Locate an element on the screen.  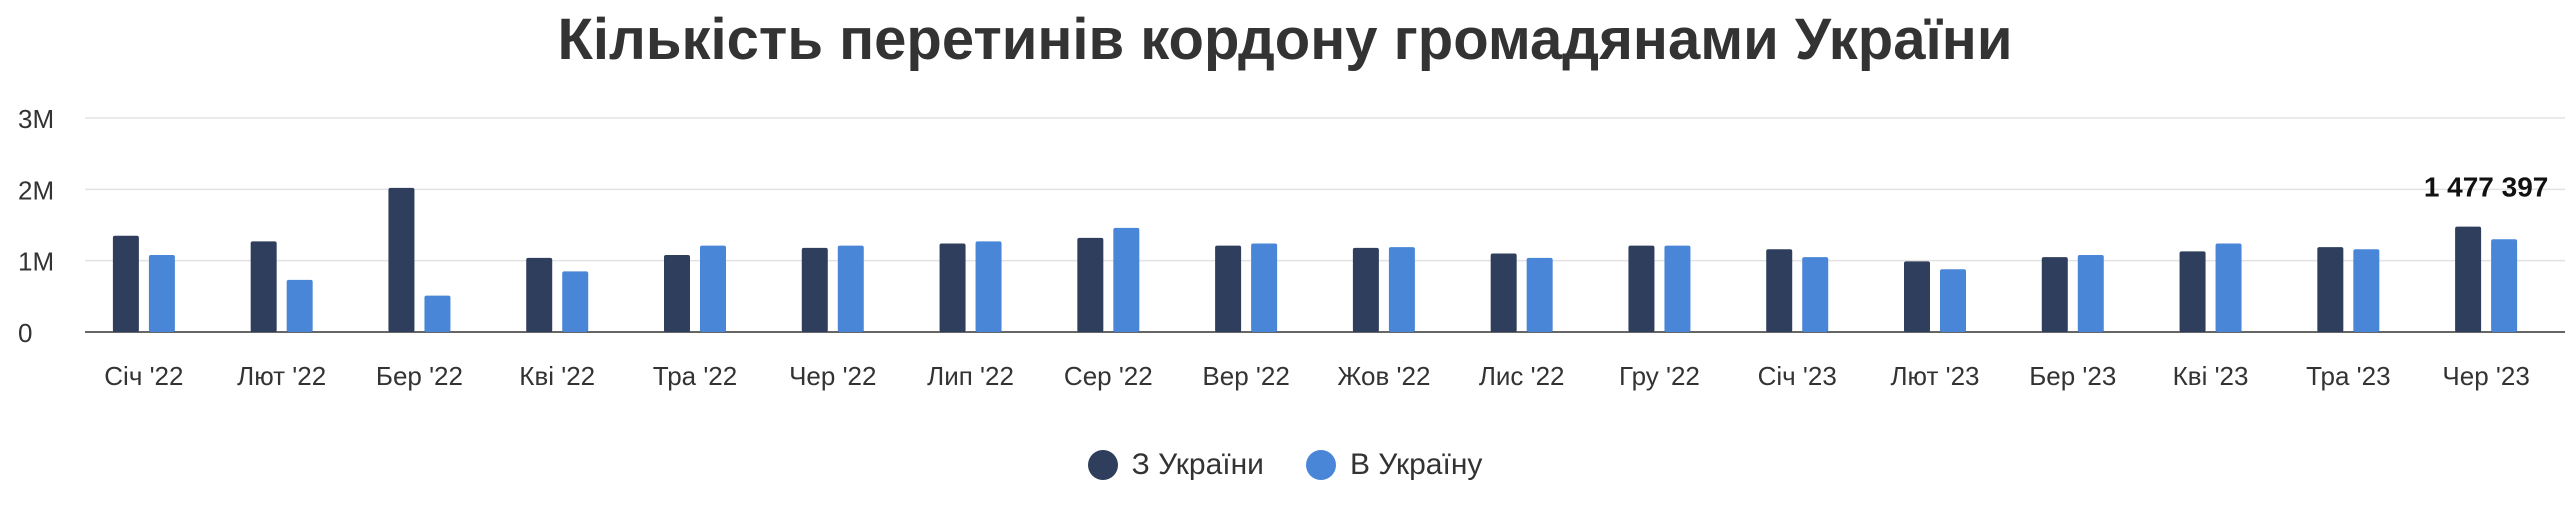
x-tick-label: Чер '23 is located at coordinates (2485, 376).